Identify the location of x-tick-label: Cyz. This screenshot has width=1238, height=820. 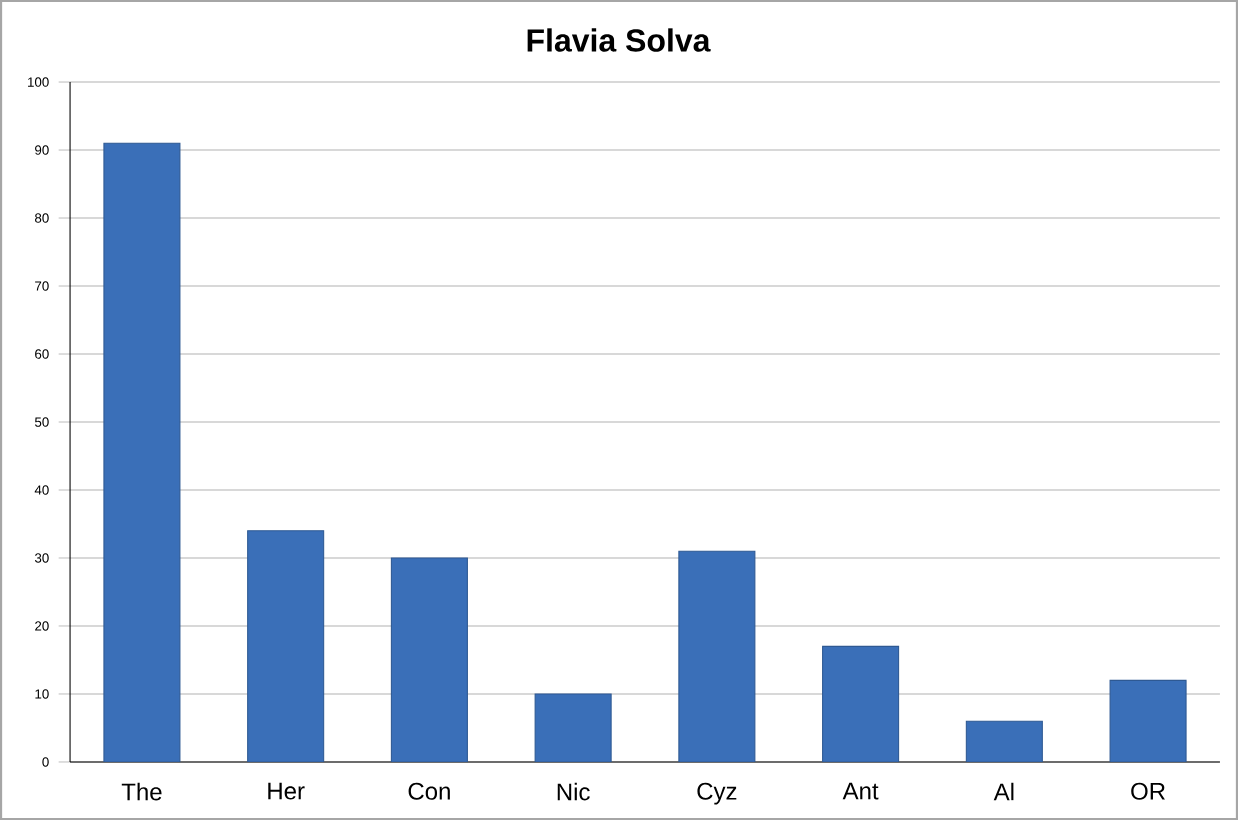
(717, 793).